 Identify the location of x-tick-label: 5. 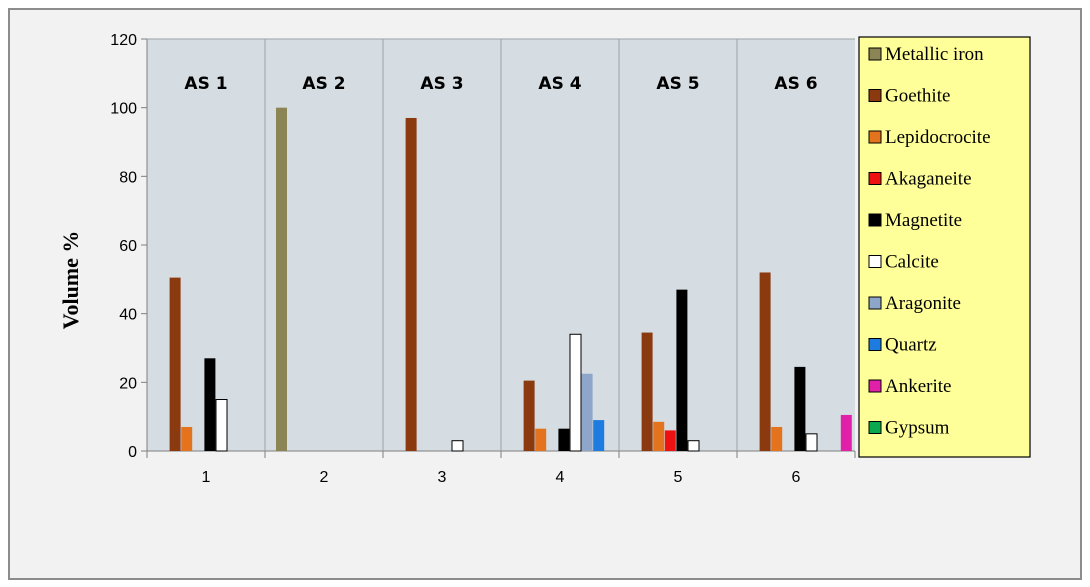
(678, 477).